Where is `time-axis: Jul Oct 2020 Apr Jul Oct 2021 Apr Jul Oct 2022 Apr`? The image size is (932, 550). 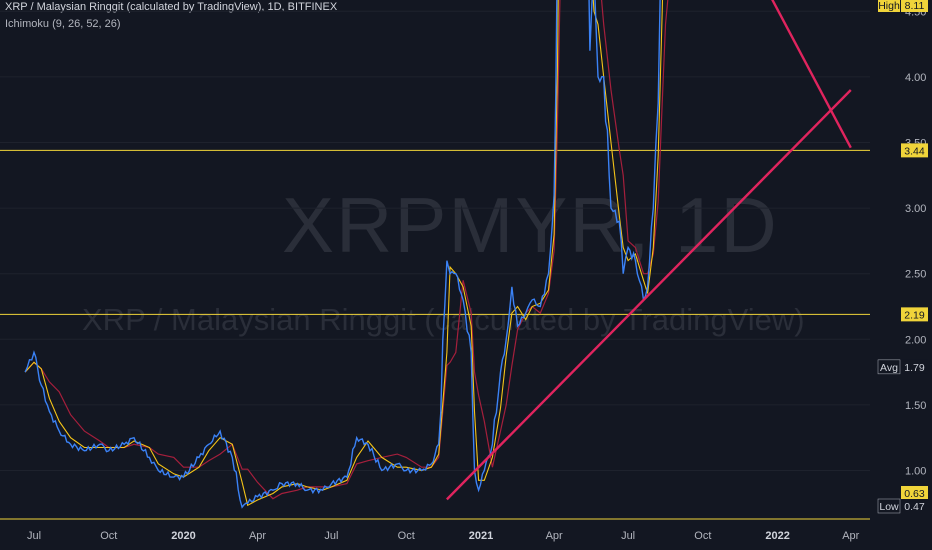 time-axis: Jul Oct 2020 Apr Jul Oct 2021 Apr Jul Oct 2022 Apr is located at coordinates (443, 536).